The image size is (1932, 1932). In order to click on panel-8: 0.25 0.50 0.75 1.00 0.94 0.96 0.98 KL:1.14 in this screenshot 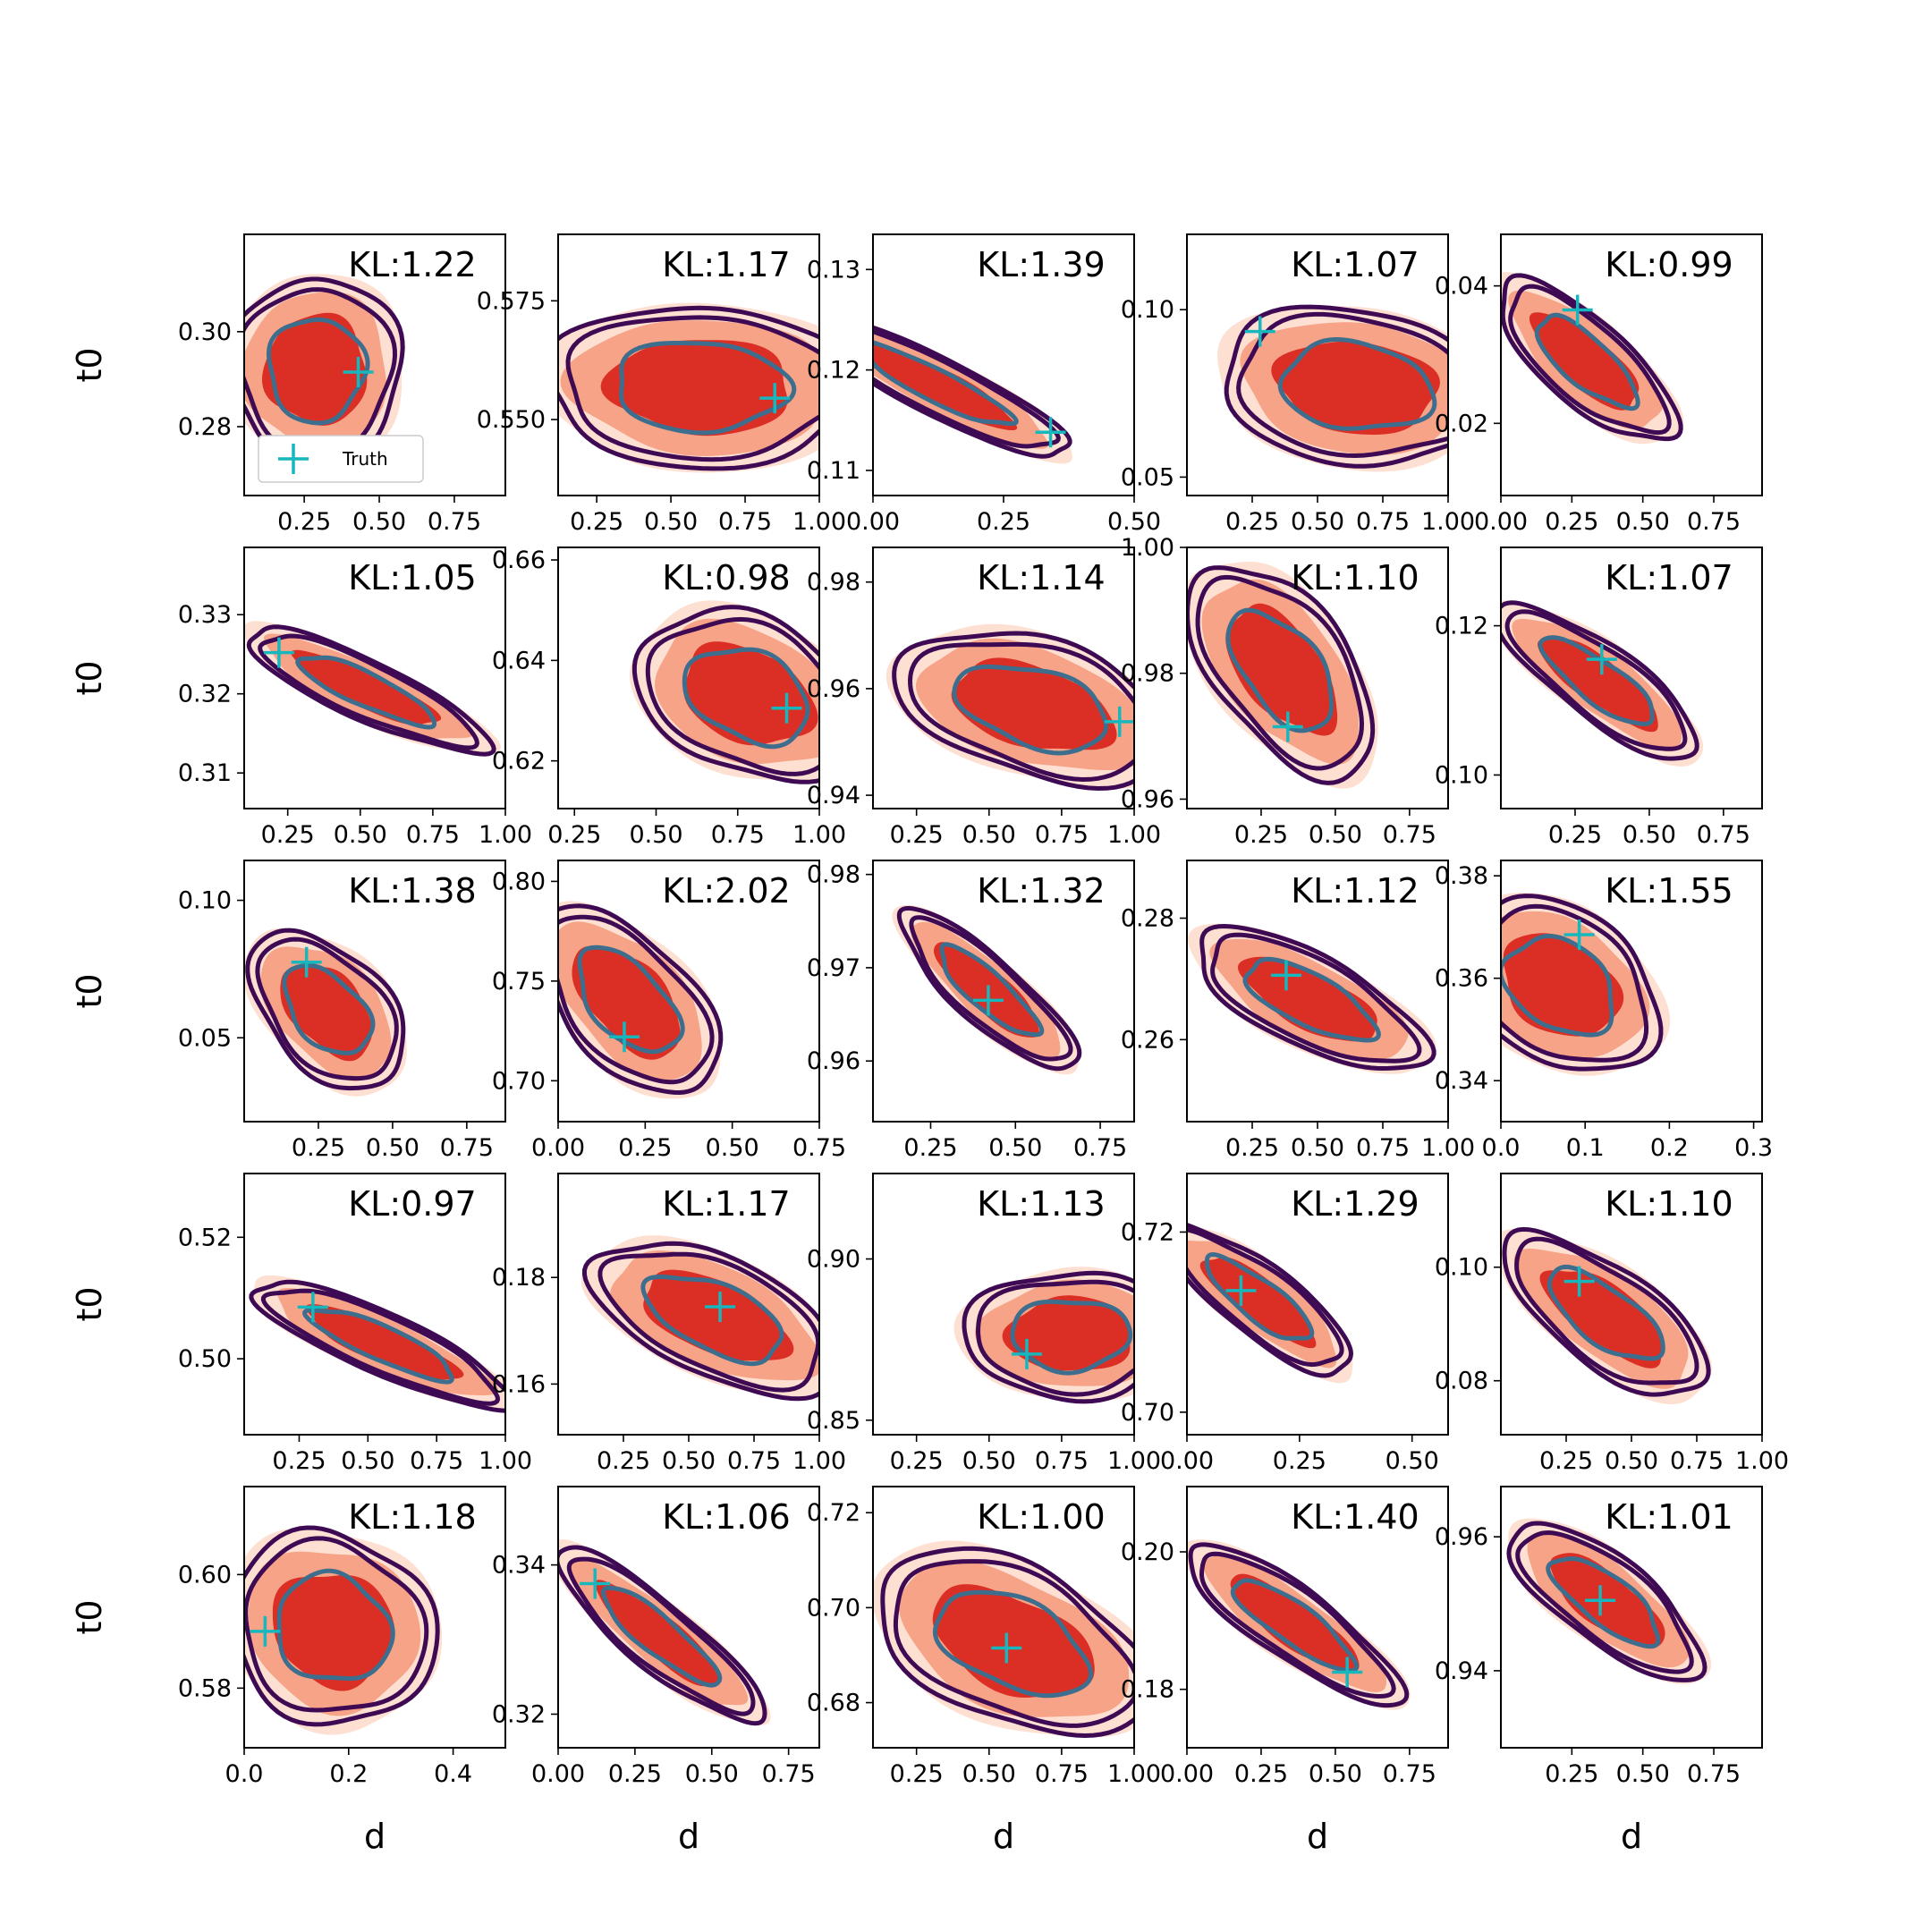, I will do `click(984, 698)`.